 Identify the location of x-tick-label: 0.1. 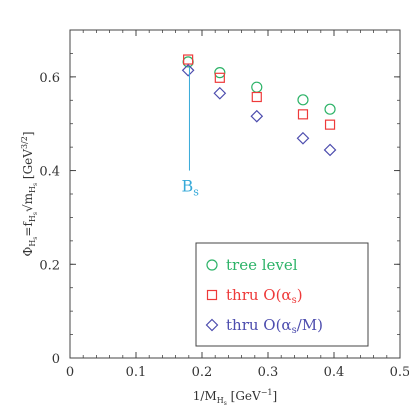
(136, 372).